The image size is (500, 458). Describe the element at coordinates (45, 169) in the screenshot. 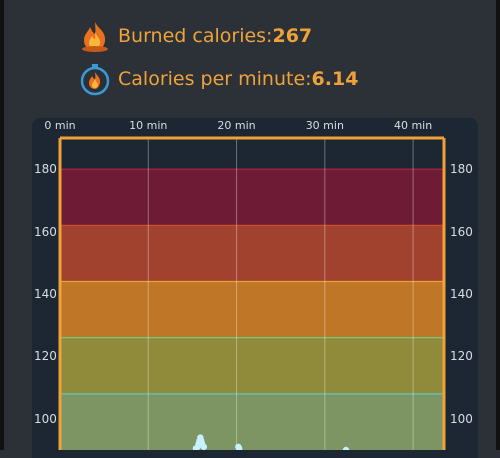

I see `y-tick-label-left: 180` at that location.